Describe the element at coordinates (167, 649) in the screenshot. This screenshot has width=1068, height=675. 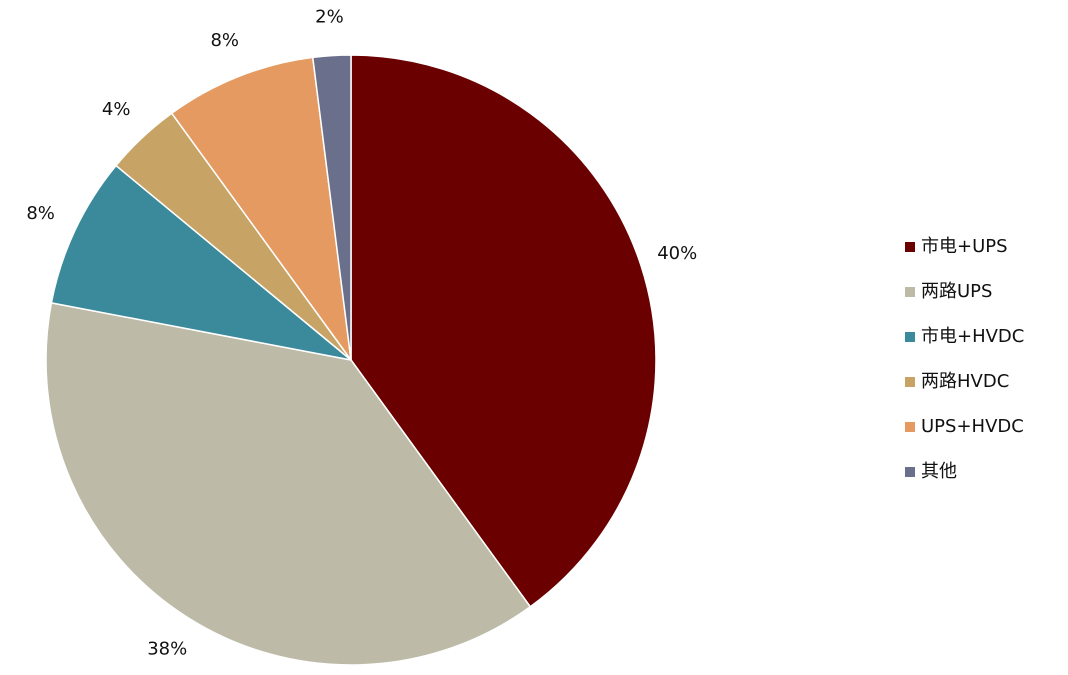
I see `data-label: 38%` at that location.